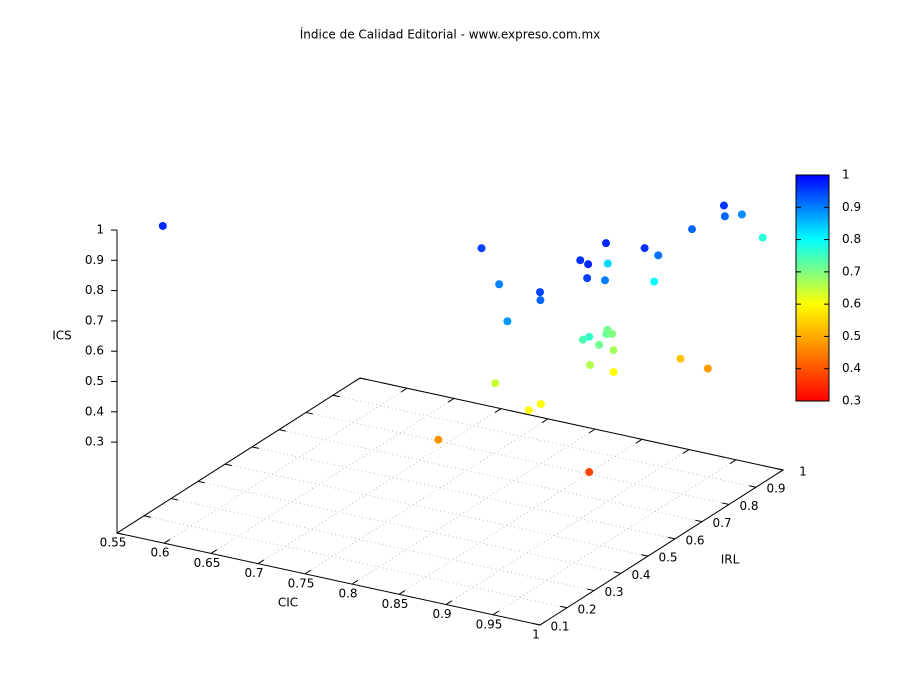 The width and height of the screenshot is (900, 700). I want to click on y-tick-label: 0.1, so click(559, 627).